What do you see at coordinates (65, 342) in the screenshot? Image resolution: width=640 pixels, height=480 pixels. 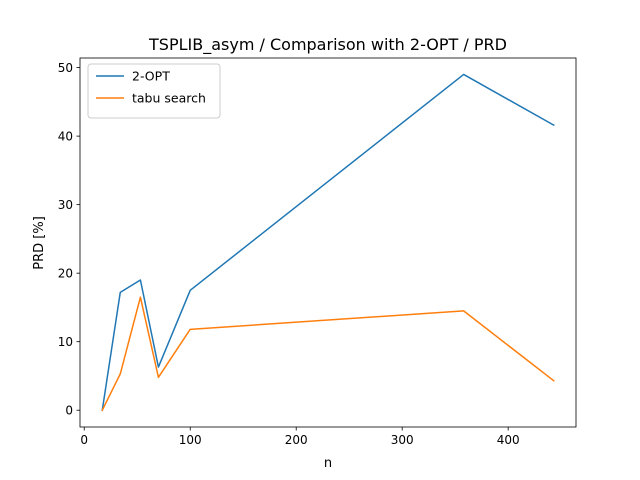 I see `y-tick-label-1: 10` at bounding box center [65, 342].